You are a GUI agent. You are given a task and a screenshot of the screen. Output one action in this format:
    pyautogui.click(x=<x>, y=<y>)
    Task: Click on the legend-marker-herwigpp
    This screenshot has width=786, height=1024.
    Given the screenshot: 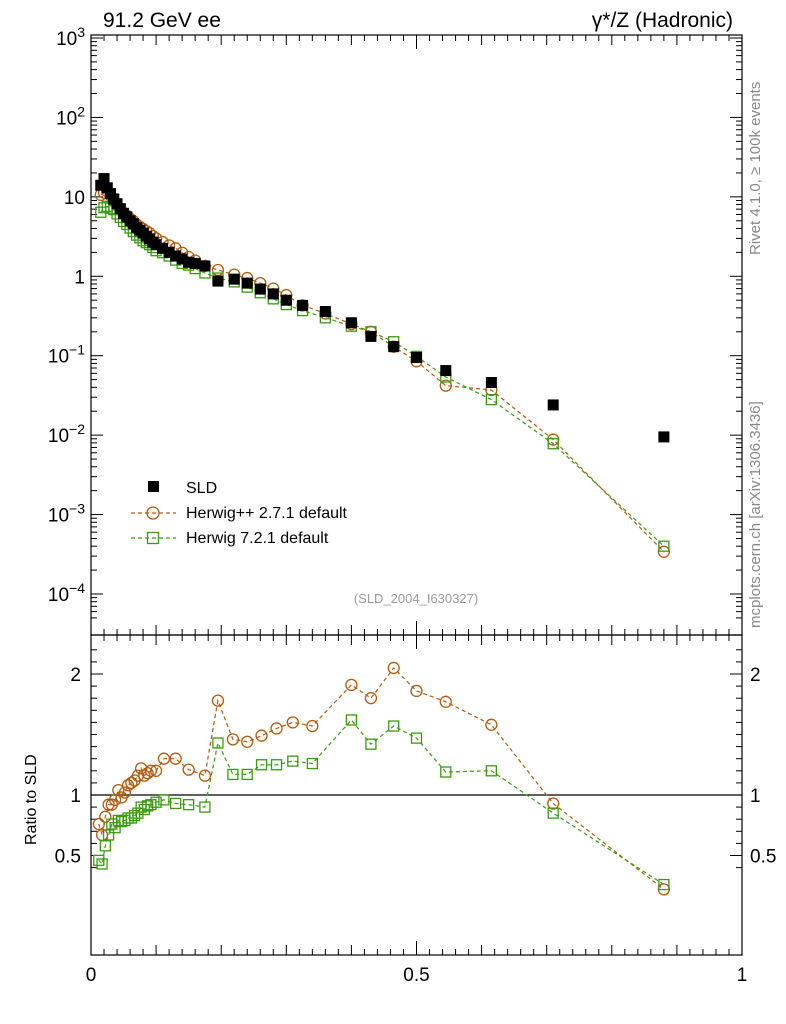 What is the action you would take?
    pyautogui.click(x=153, y=513)
    